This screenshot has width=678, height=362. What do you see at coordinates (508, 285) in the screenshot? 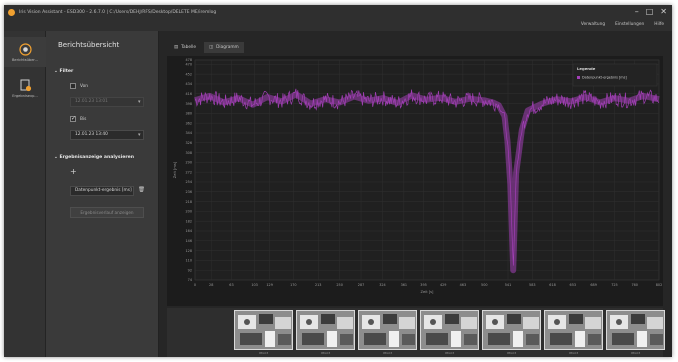
I see `x-tick-label: 541` at bounding box center [508, 285].